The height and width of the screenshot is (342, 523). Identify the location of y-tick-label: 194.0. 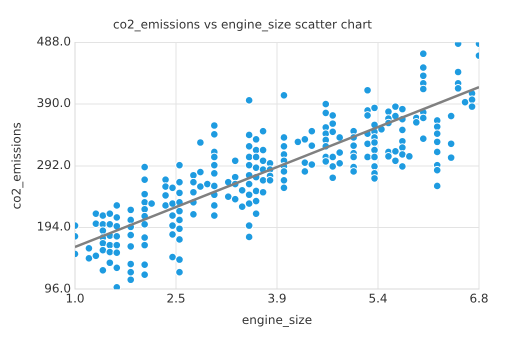
(53, 227).